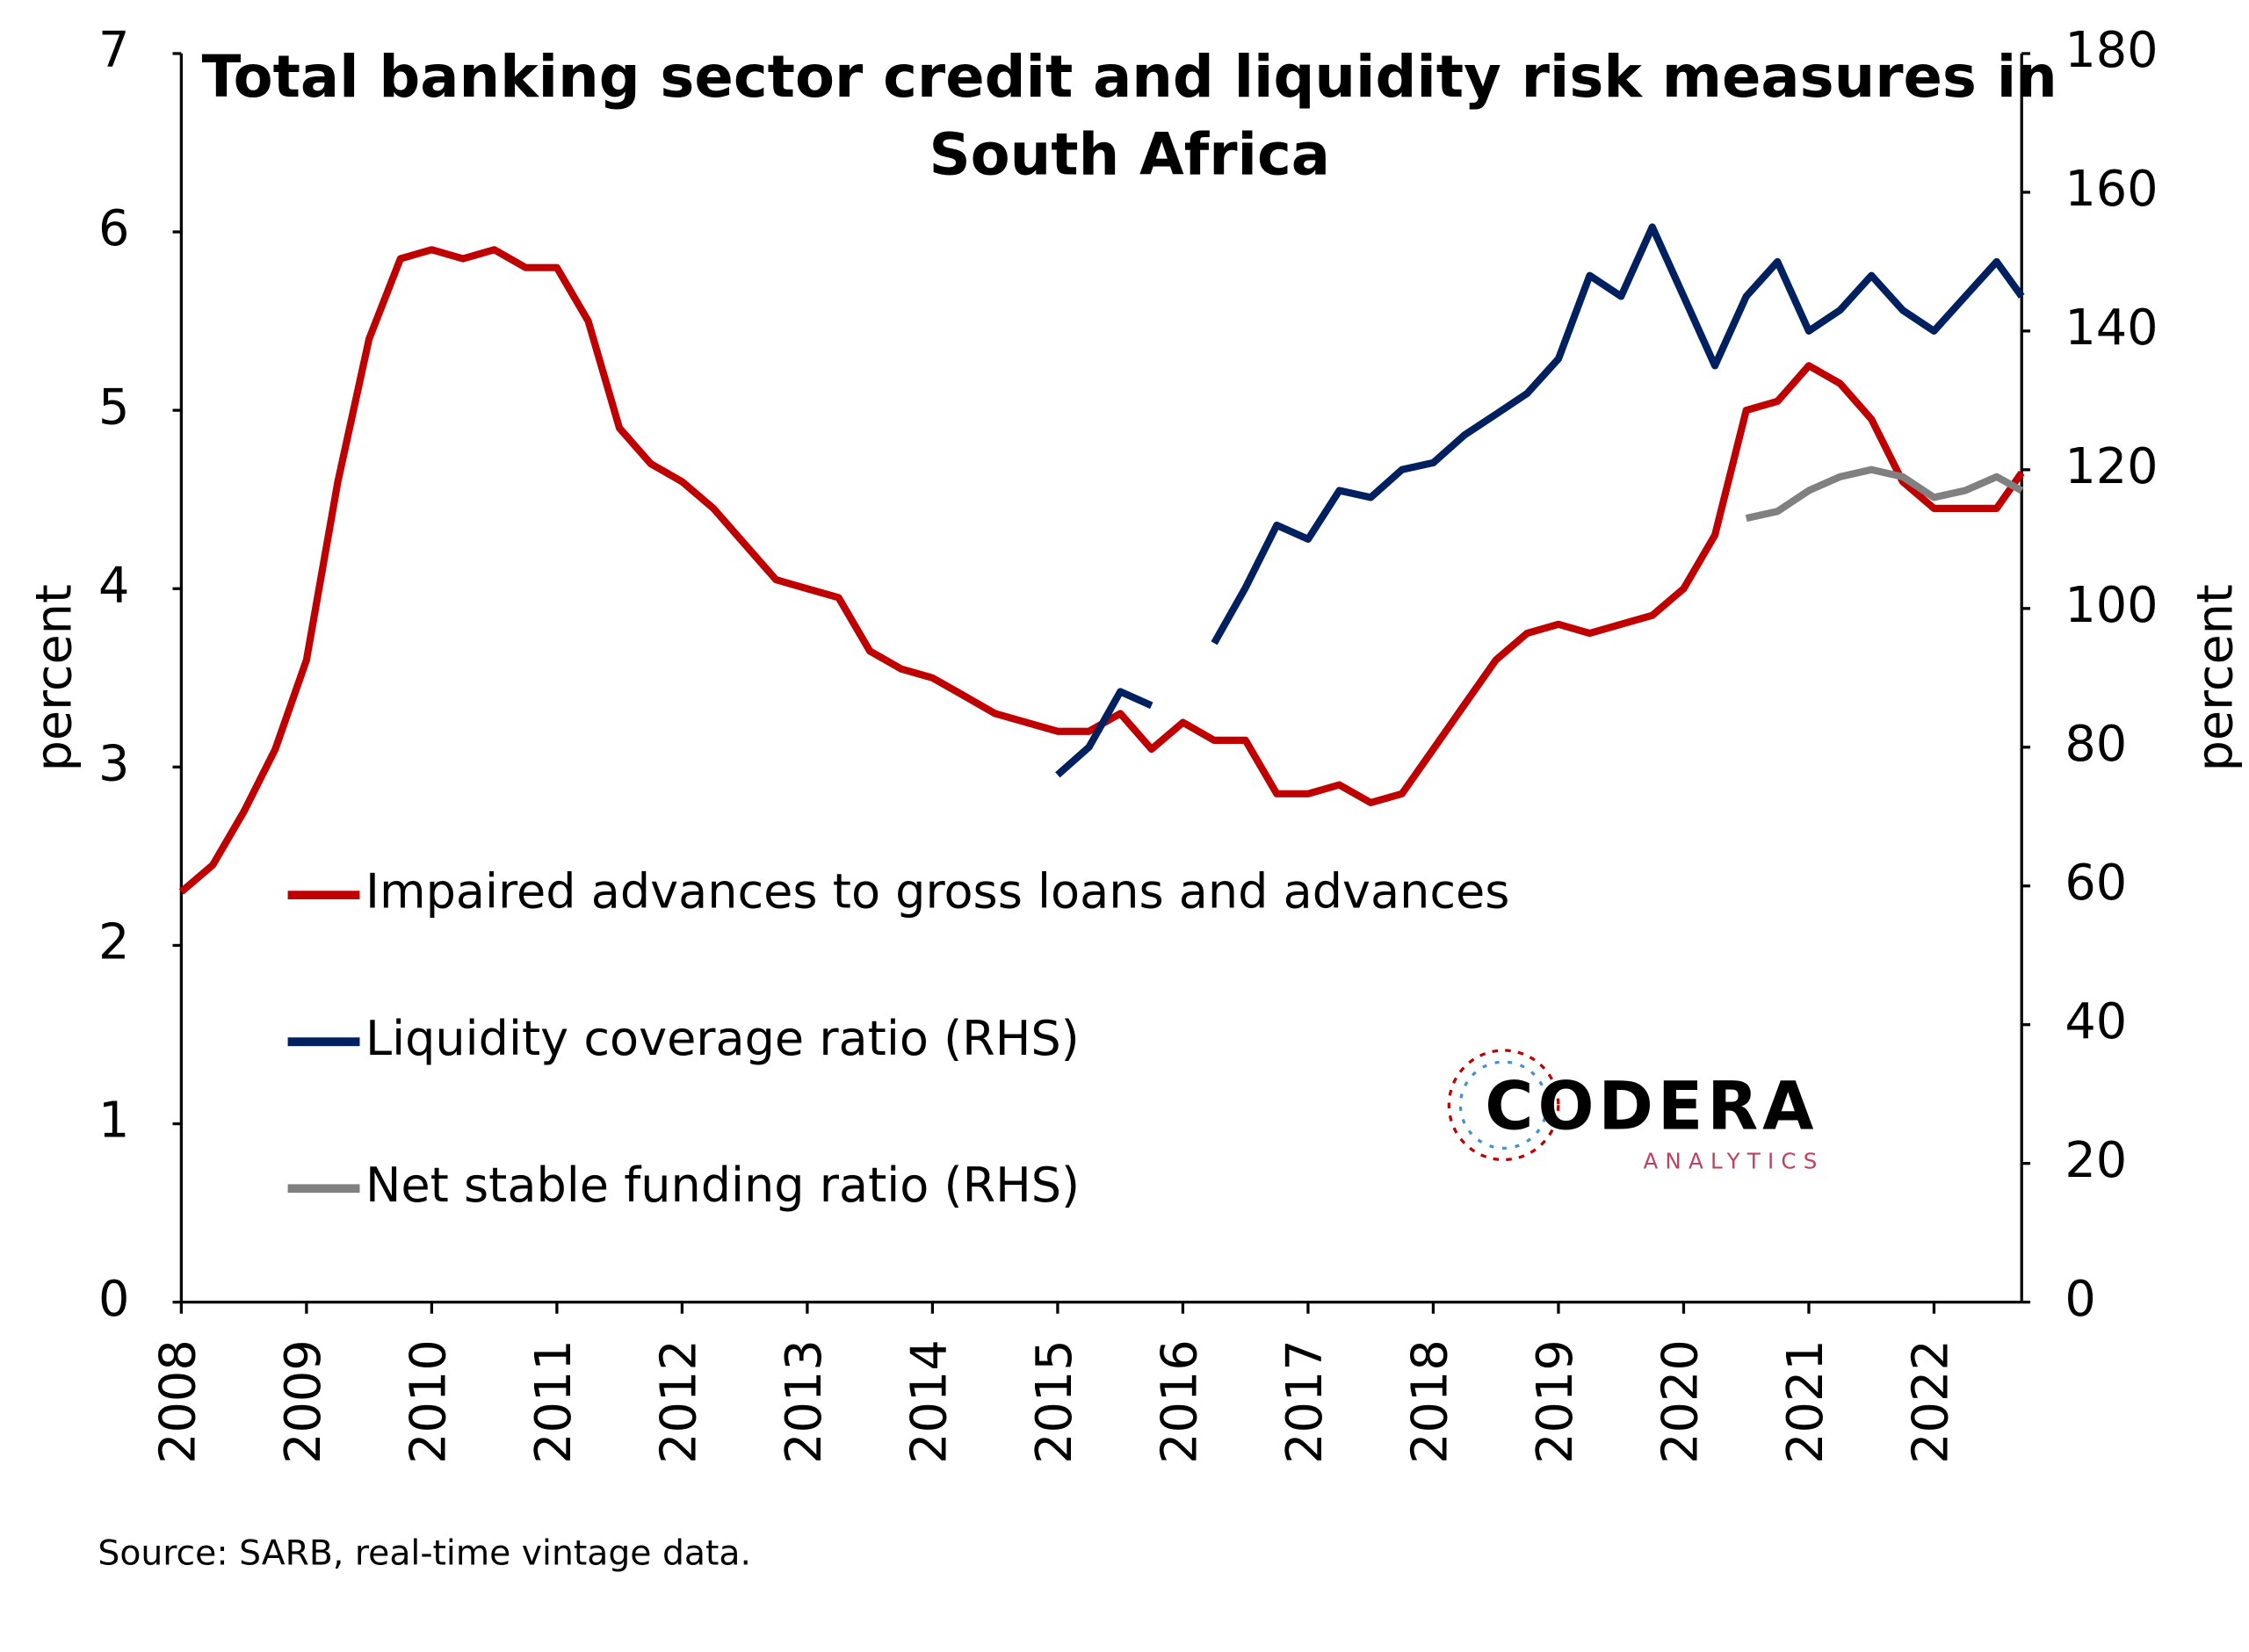 Image resolution: width=2249 pixels, height=1652 pixels. What do you see at coordinates (804, 1401) in the screenshot?
I see `x-tick-label: 2013` at bounding box center [804, 1401].